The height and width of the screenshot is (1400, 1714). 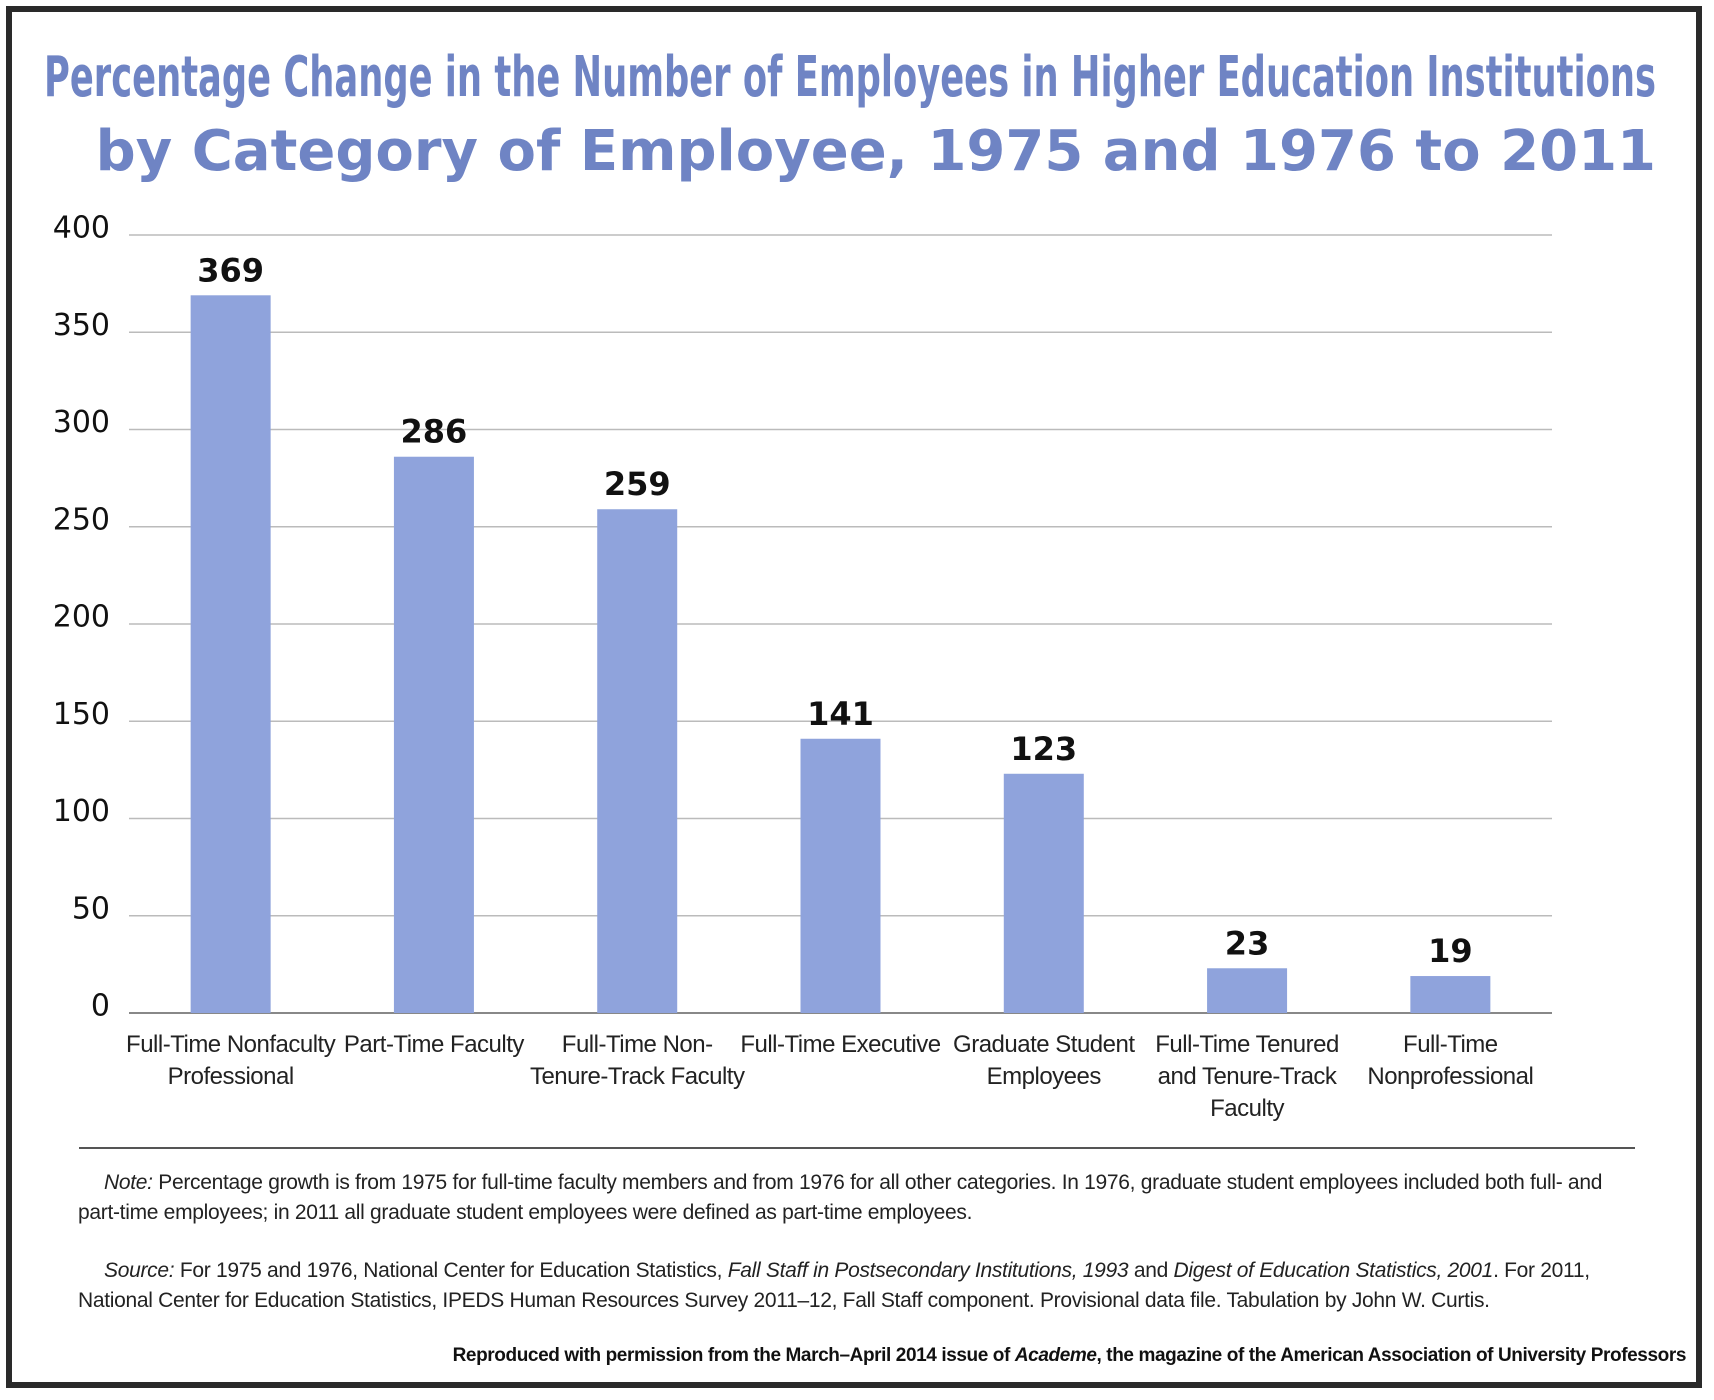 I want to click on y-tick-label: 250, so click(x=81, y=519).